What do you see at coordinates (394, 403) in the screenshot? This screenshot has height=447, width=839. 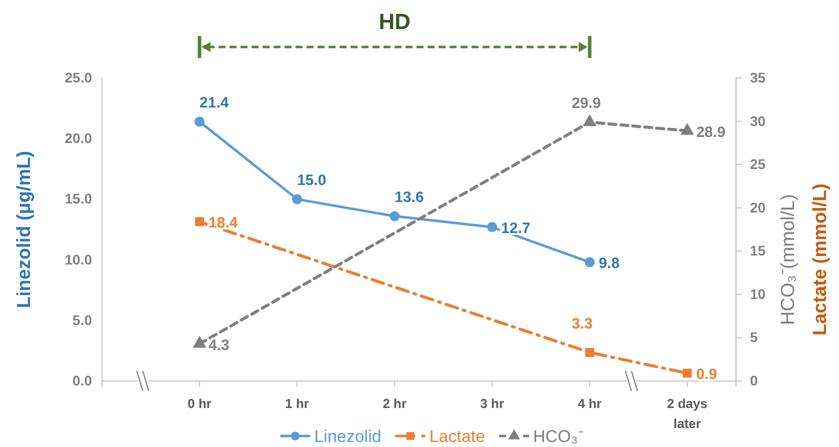 I see `x-tick-label: 2 hr` at bounding box center [394, 403].